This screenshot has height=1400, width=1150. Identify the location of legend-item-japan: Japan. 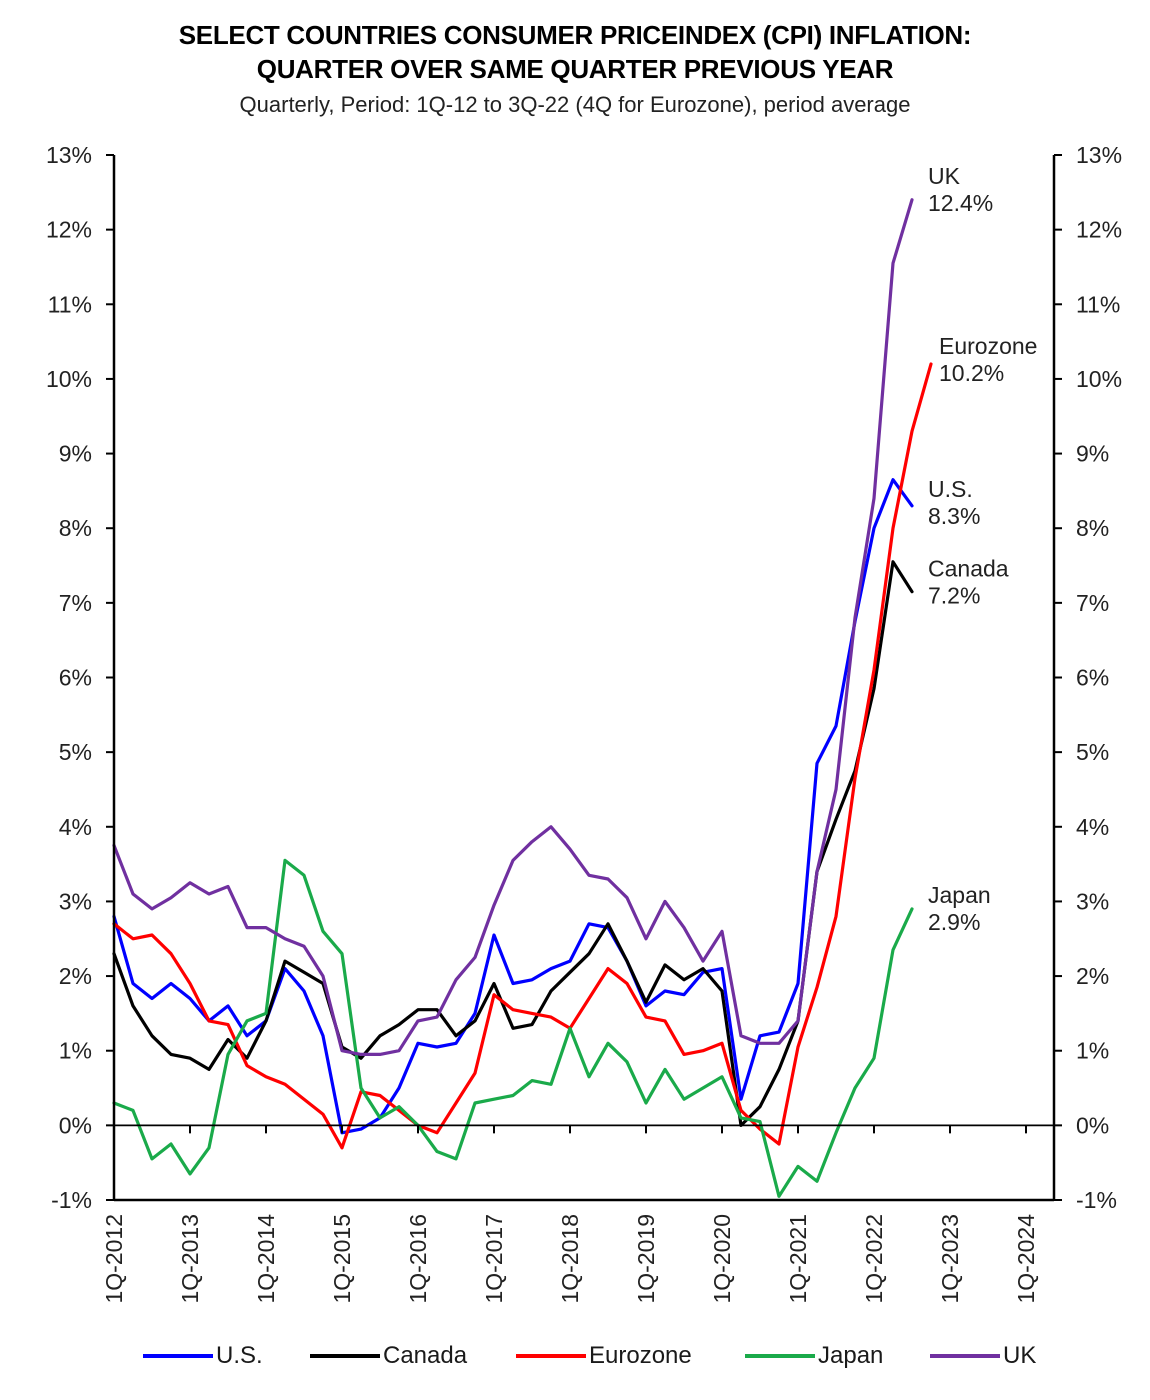
(814, 1356).